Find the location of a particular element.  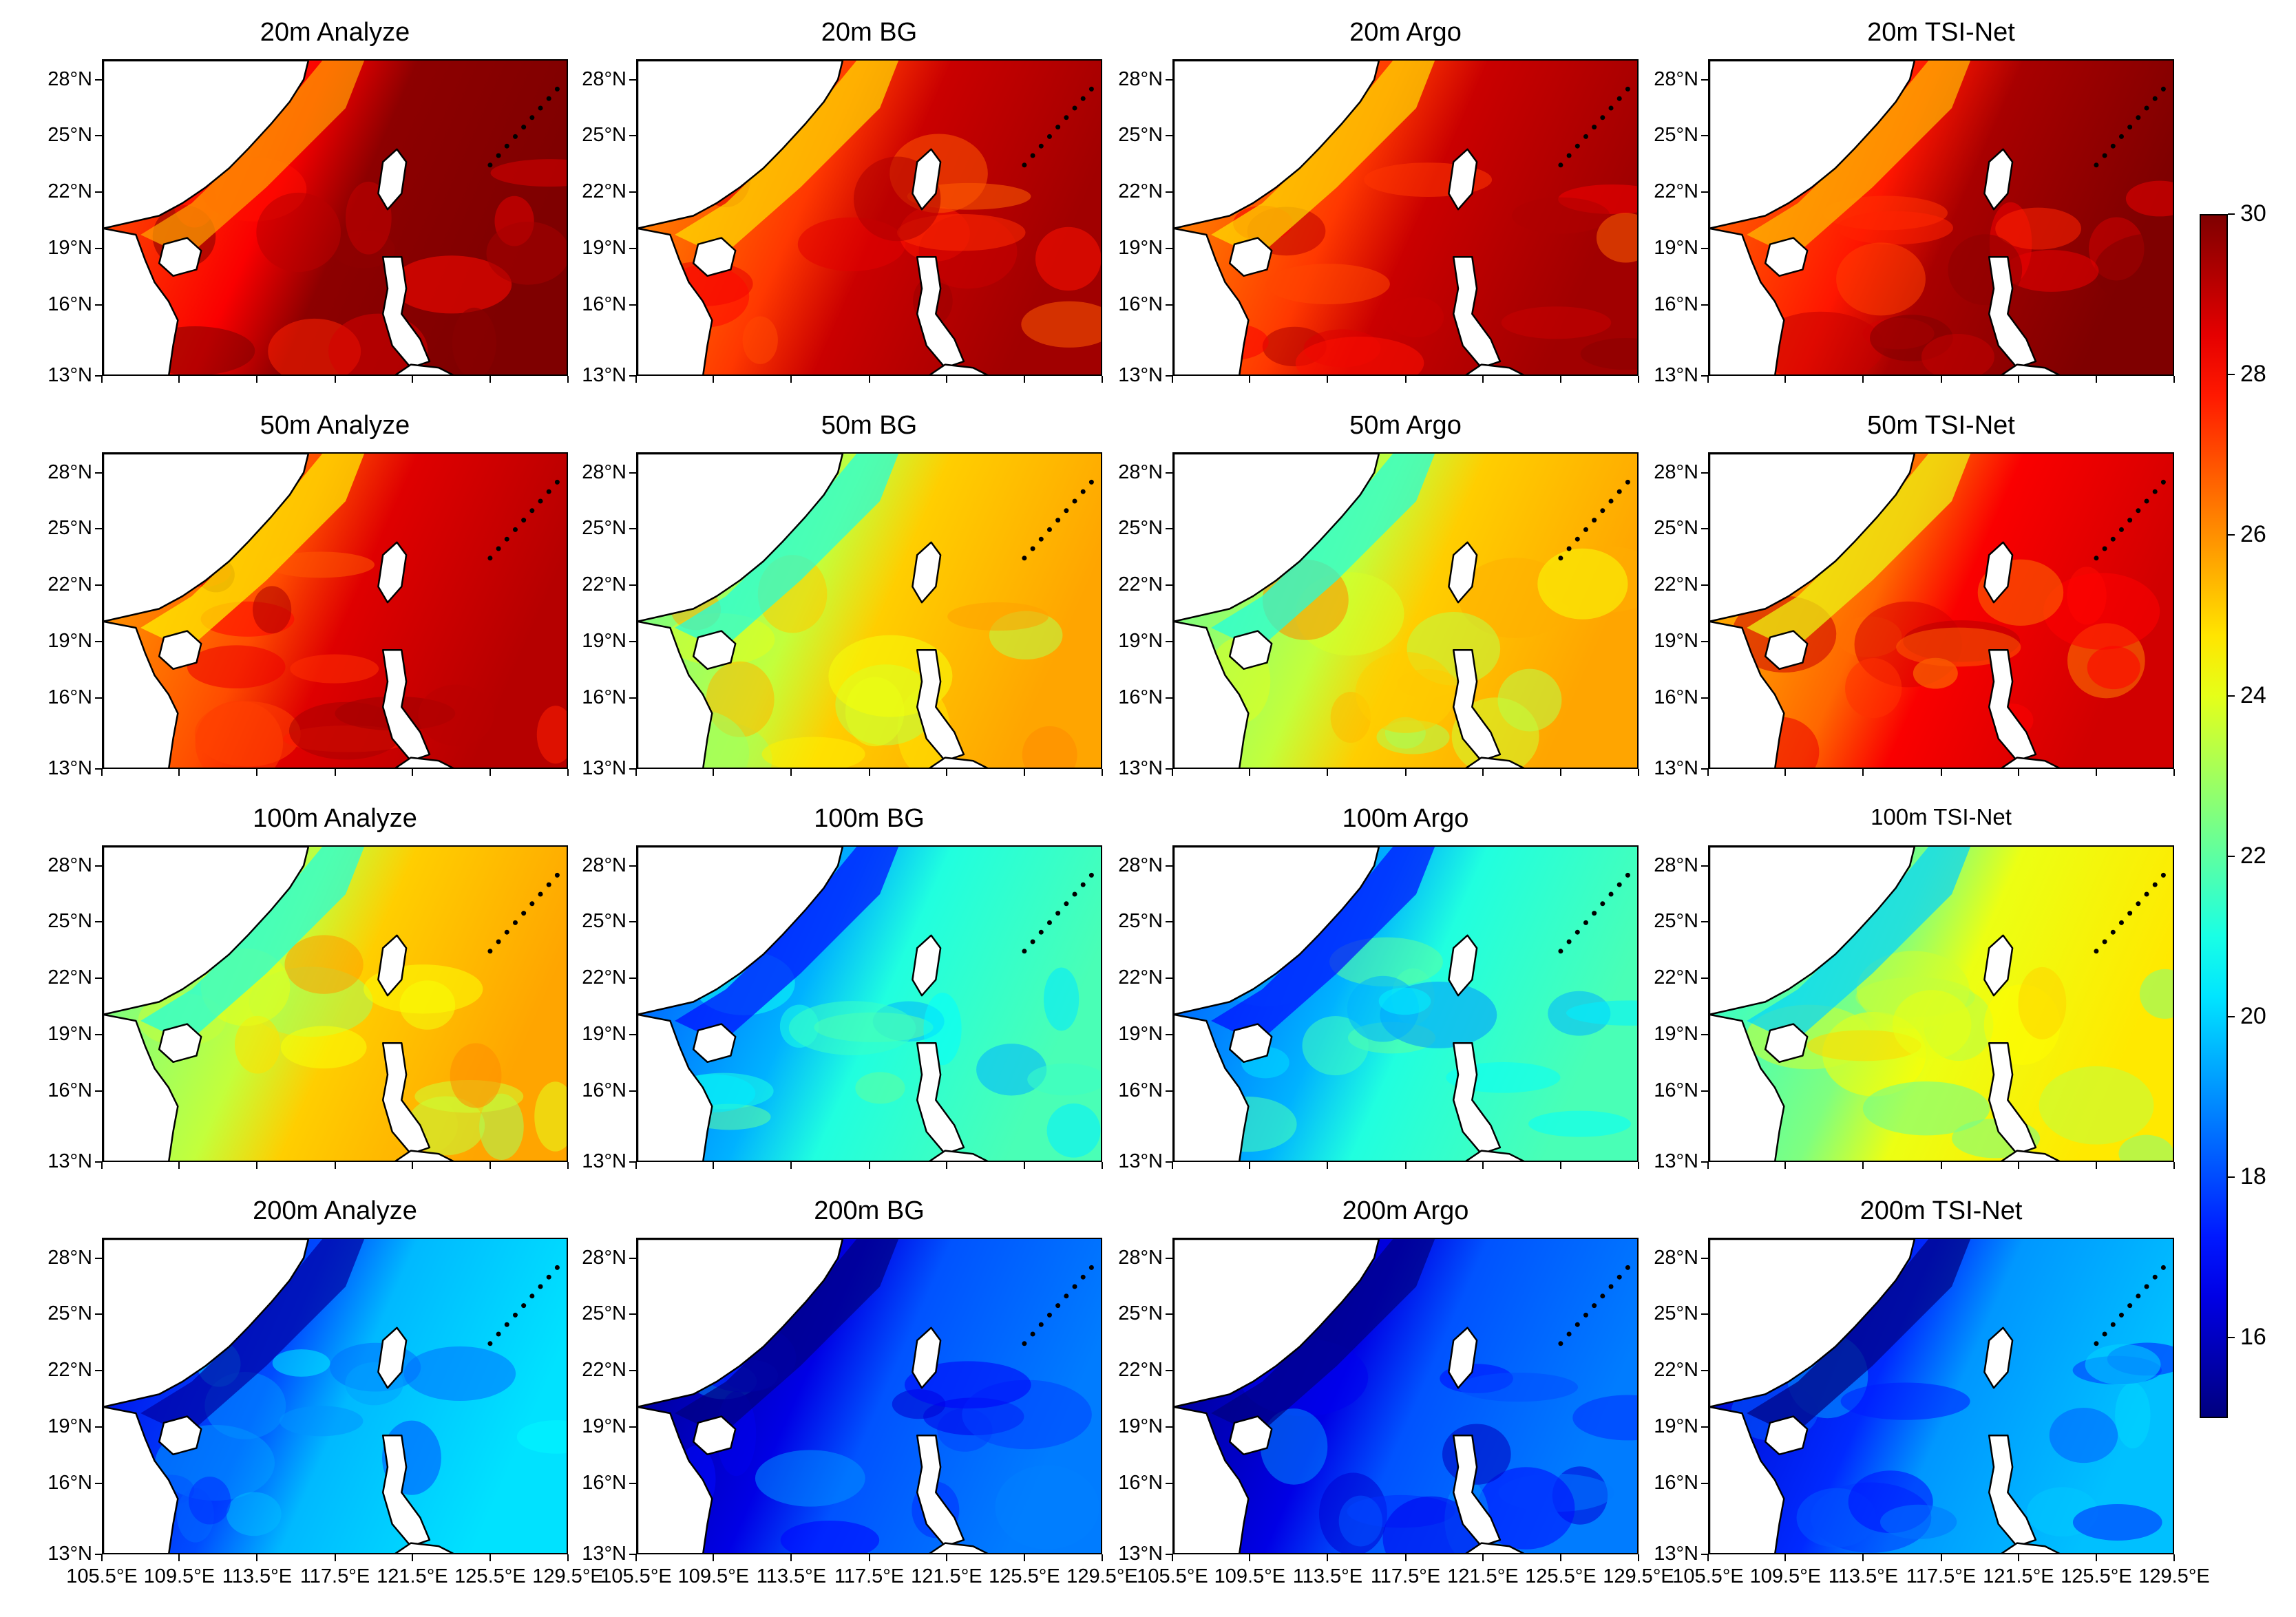

longitude-label: 113.5°E is located at coordinates (1863, 1576).